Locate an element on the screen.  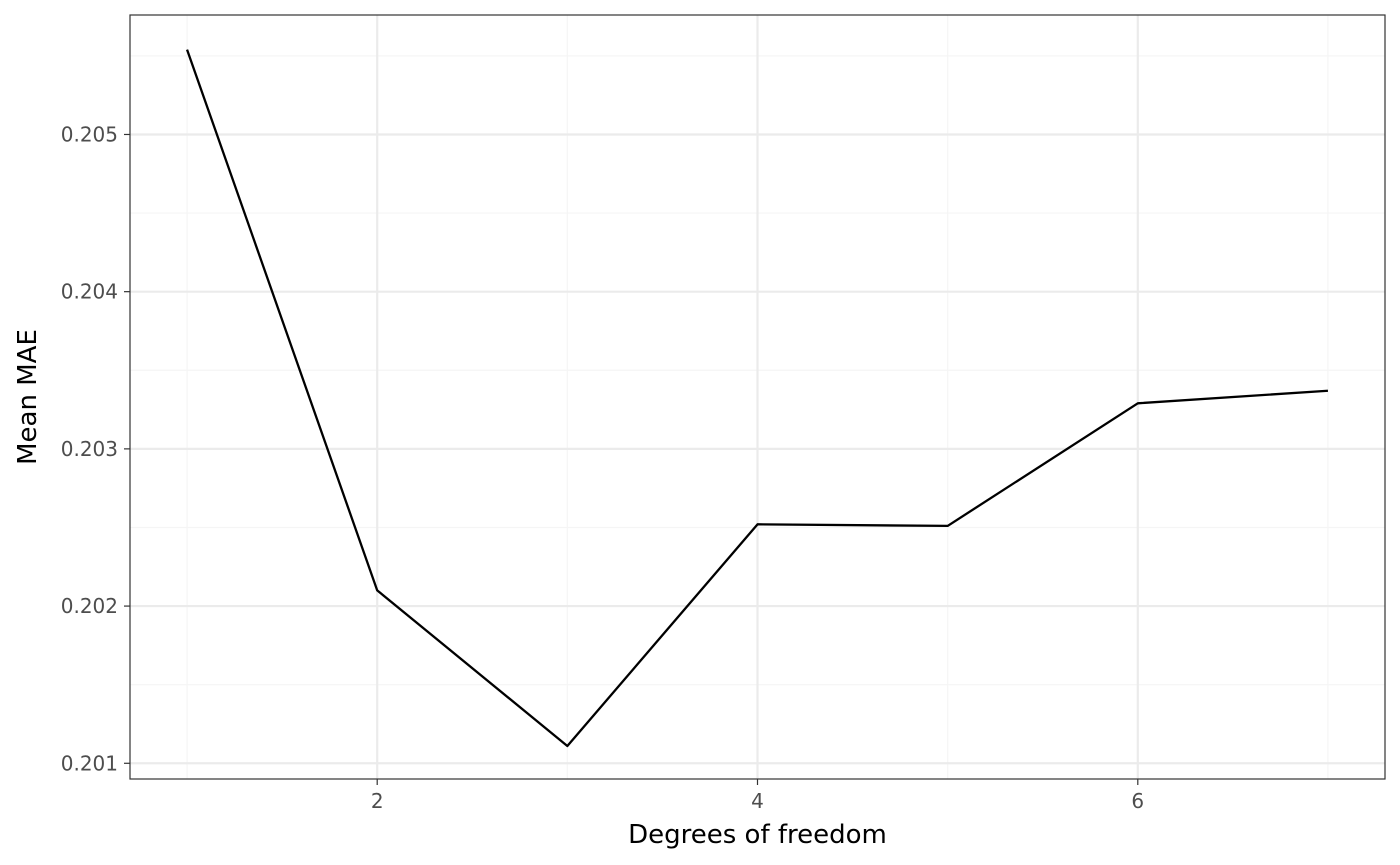
y-axis-ticks: 0.201 0.202 0.203 0.204 0.205 is located at coordinates (95, 448).